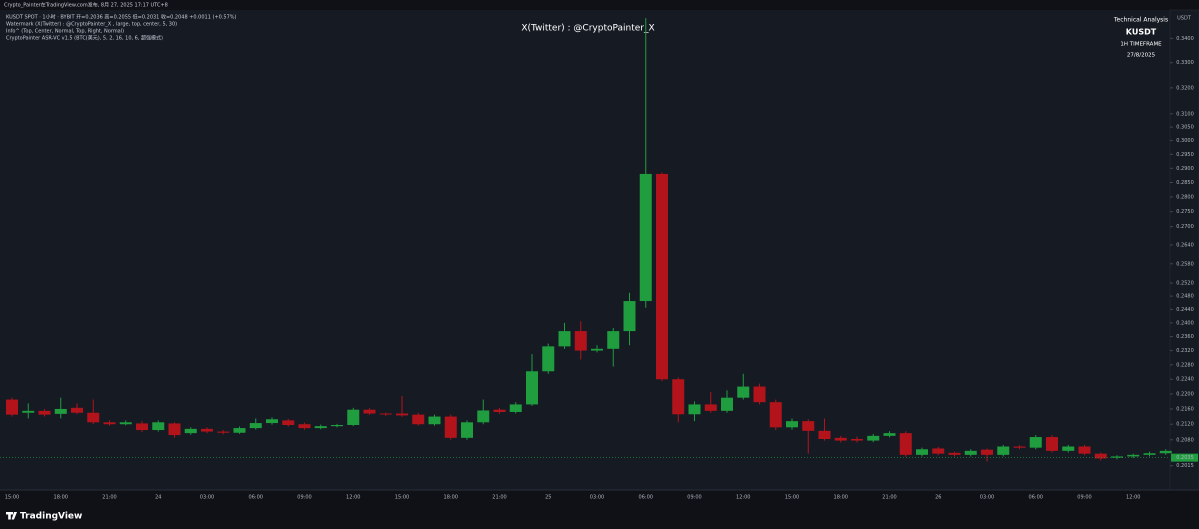 The image size is (1199, 529). Describe the element at coordinates (1185, 183) in the screenshot. I see `y-tick-label: 0.2850` at that location.